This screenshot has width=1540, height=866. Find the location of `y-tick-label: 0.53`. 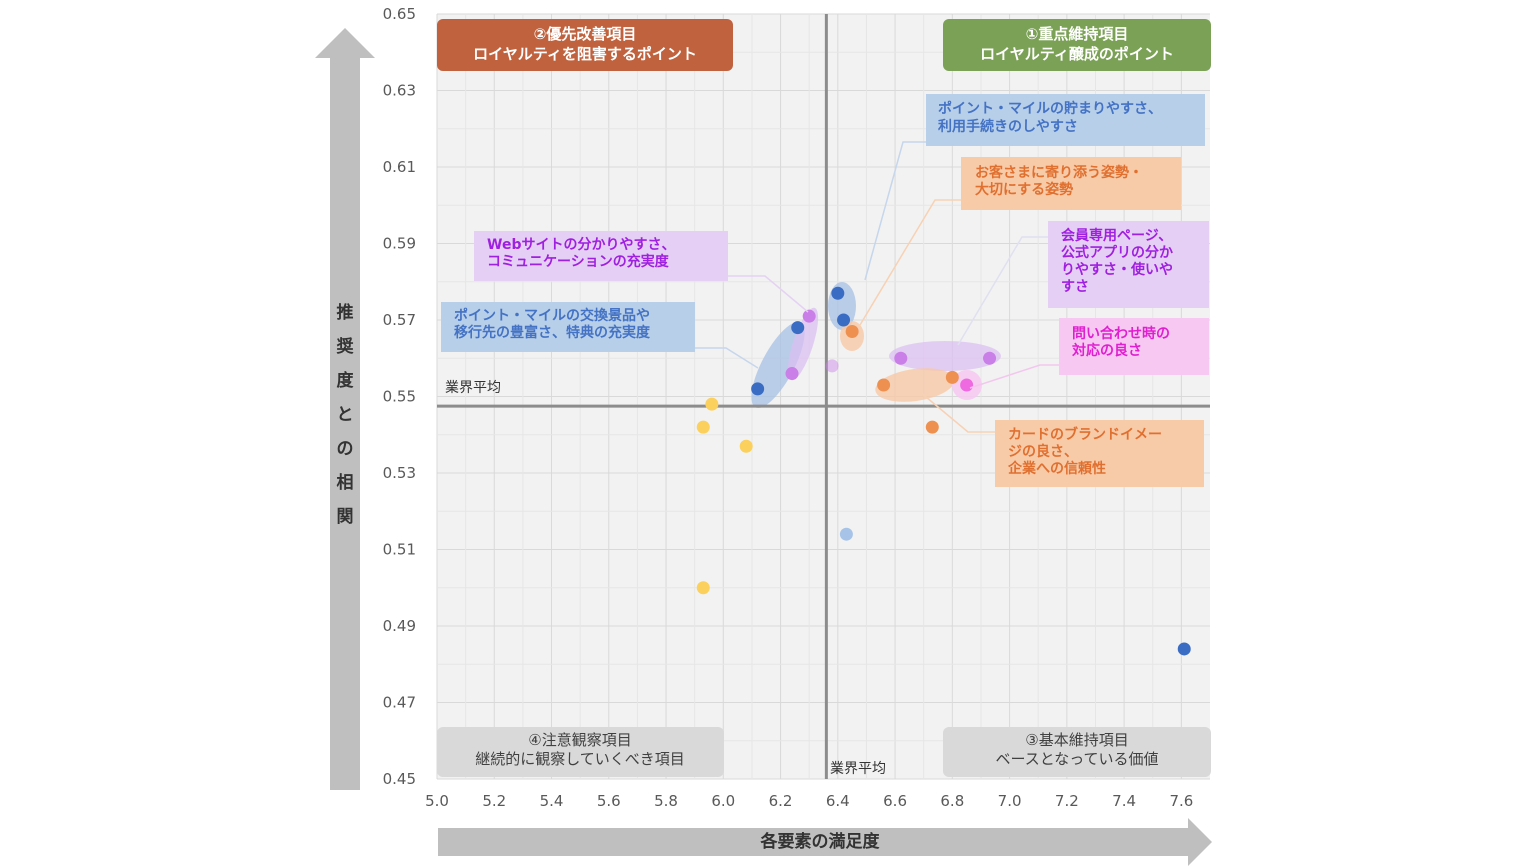

y-tick-label: 0.53 is located at coordinates (399, 473).